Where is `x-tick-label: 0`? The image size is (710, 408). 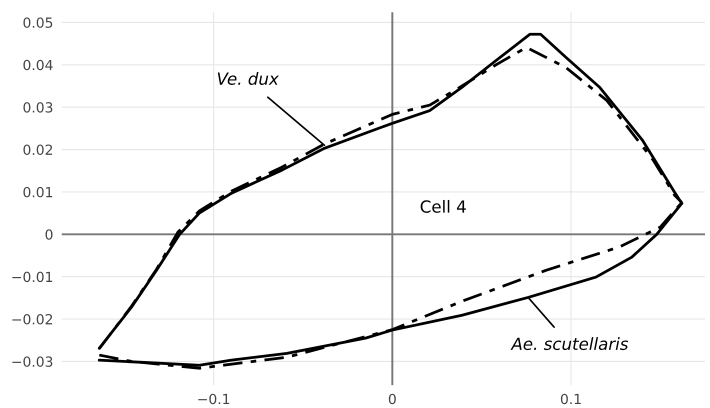 x-tick-label: 0 is located at coordinates (392, 399).